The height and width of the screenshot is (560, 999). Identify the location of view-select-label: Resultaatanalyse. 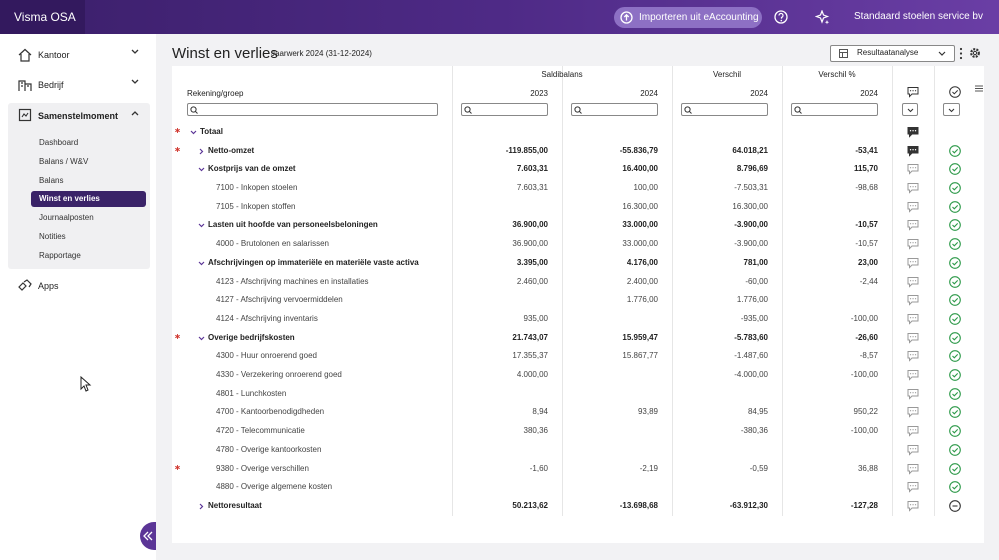
(888, 52).